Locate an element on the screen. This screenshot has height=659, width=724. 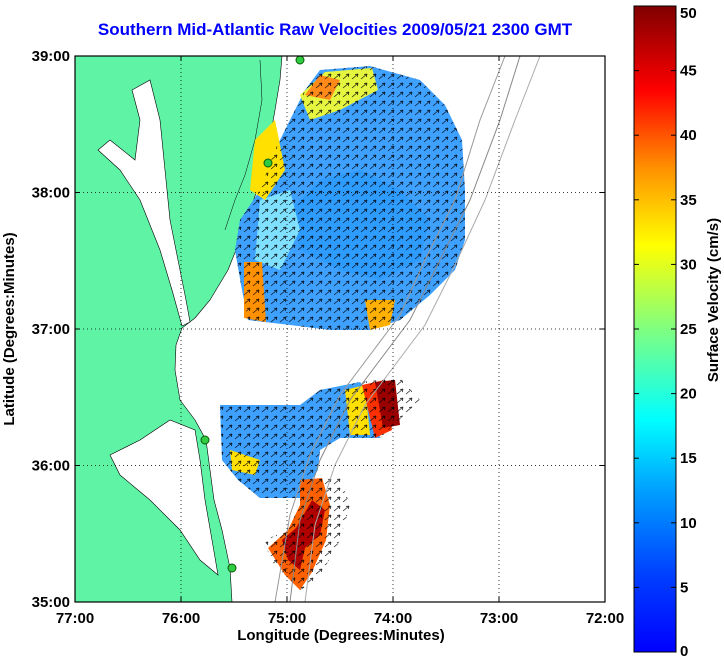
y-axis-label: Latitude (Degrees:Minutes) is located at coordinates (9, 328).